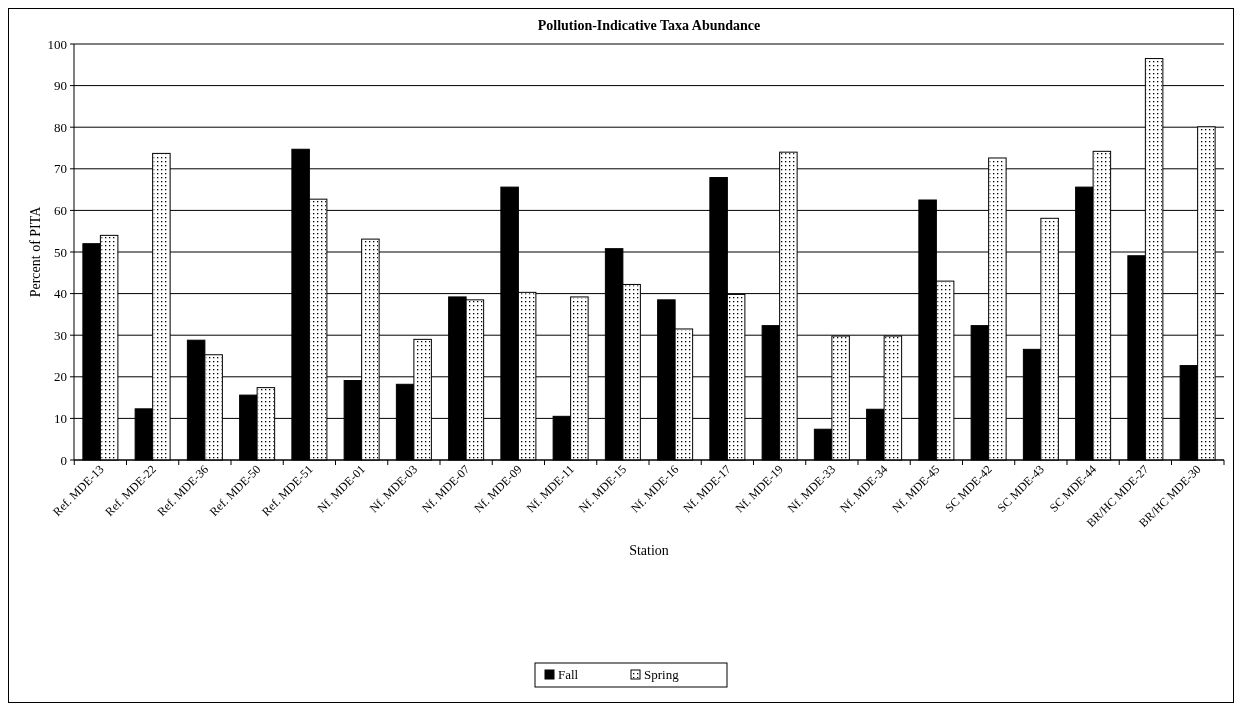 The width and height of the screenshot is (1242, 711). I want to click on chart-title: Pollution-Indicative Taxa Abundance, so click(649, 25).